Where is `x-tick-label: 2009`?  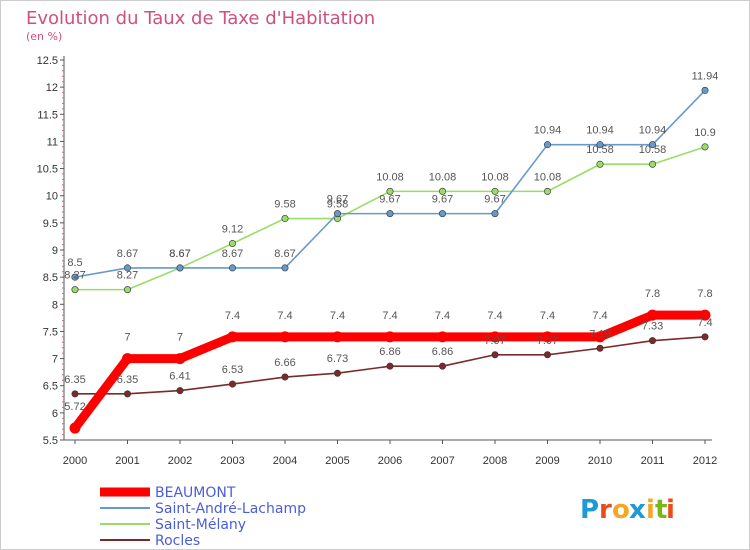
x-tick-label: 2009 is located at coordinates (547, 461).